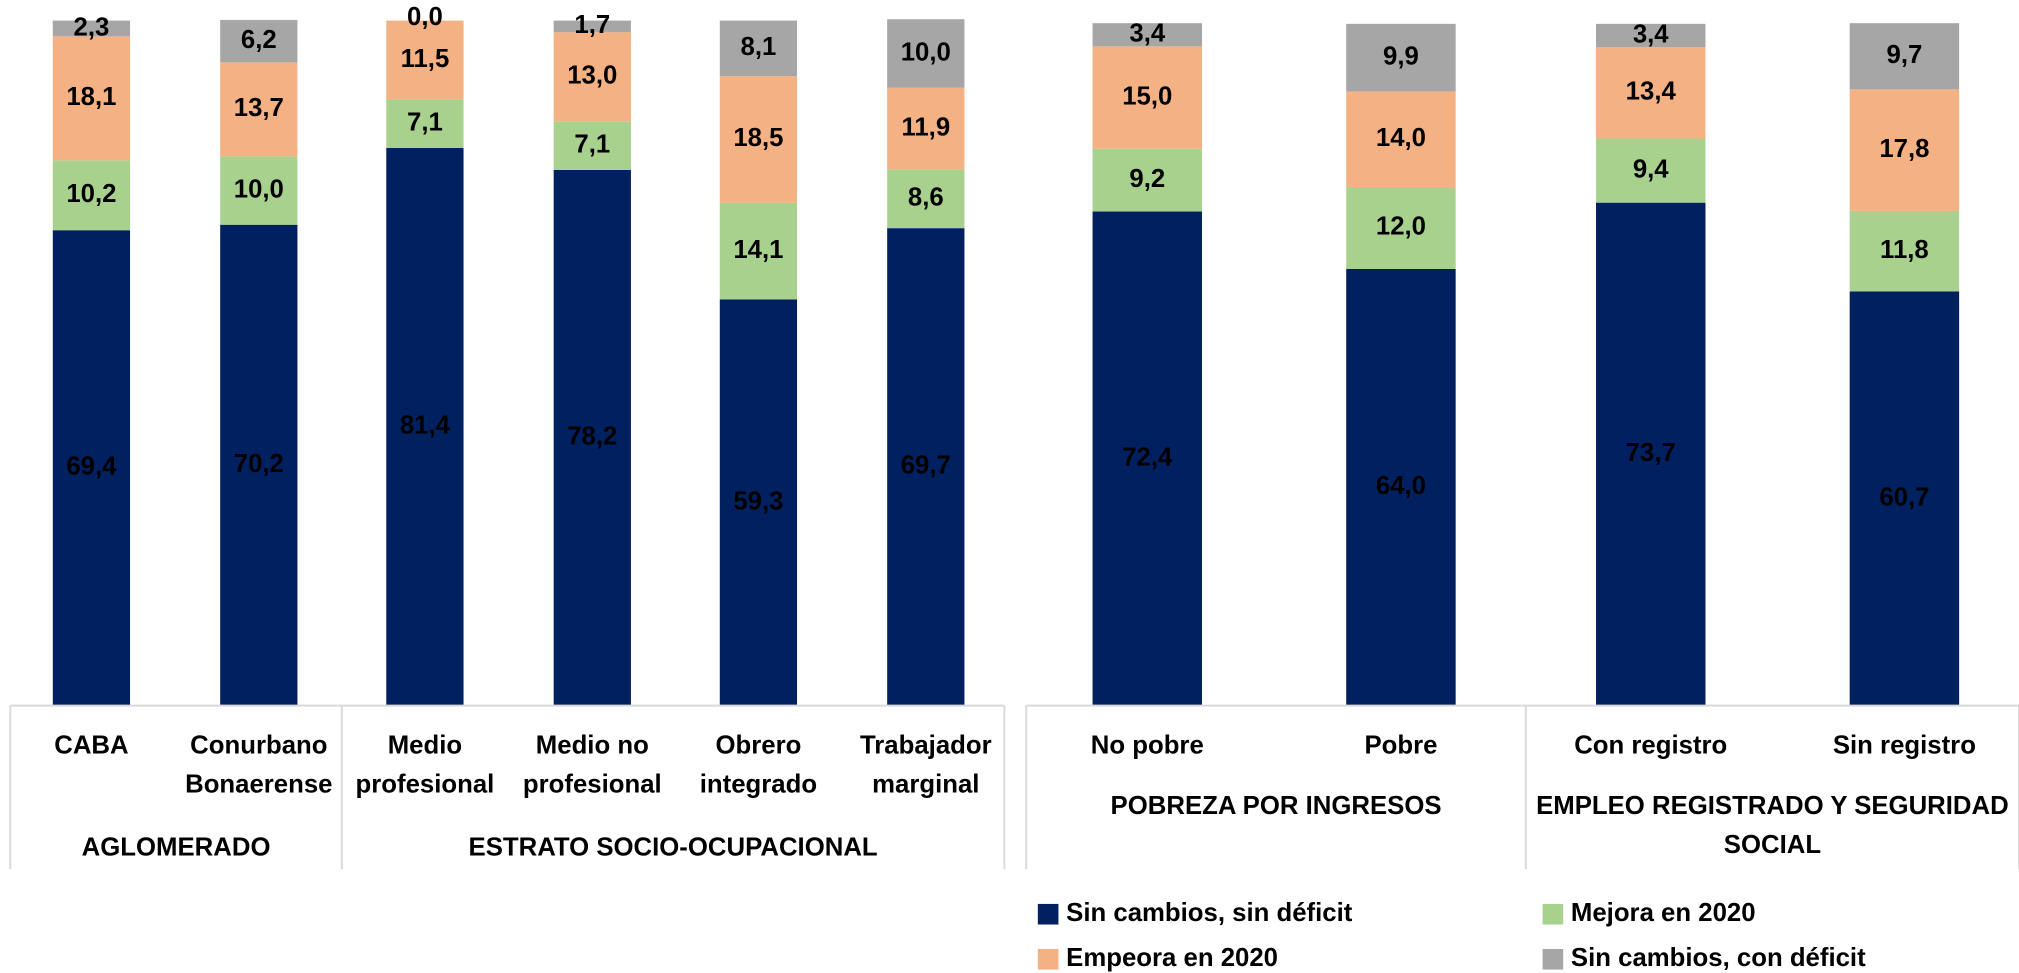 This screenshot has width=2019, height=973. What do you see at coordinates (258, 746) in the screenshot?
I see `x-tick-label: Conurbano` at bounding box center [258, 746].